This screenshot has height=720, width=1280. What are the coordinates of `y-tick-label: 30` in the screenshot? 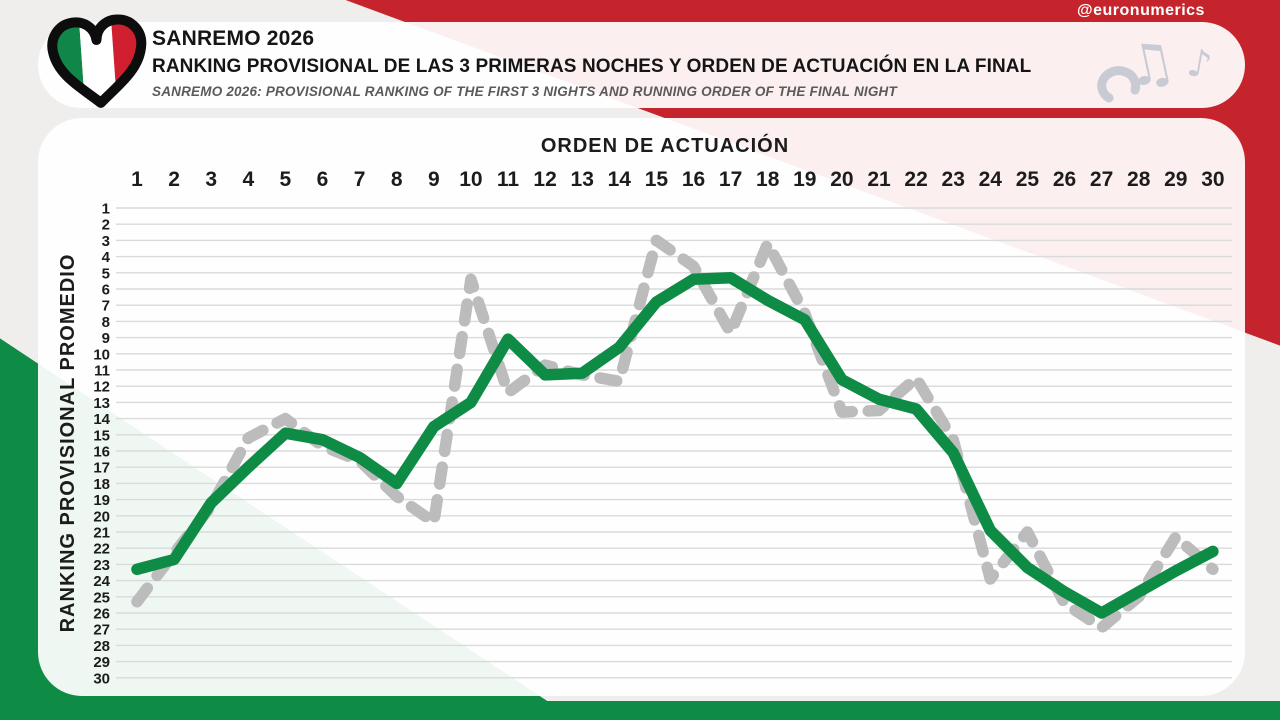 It's located at (101, 678).